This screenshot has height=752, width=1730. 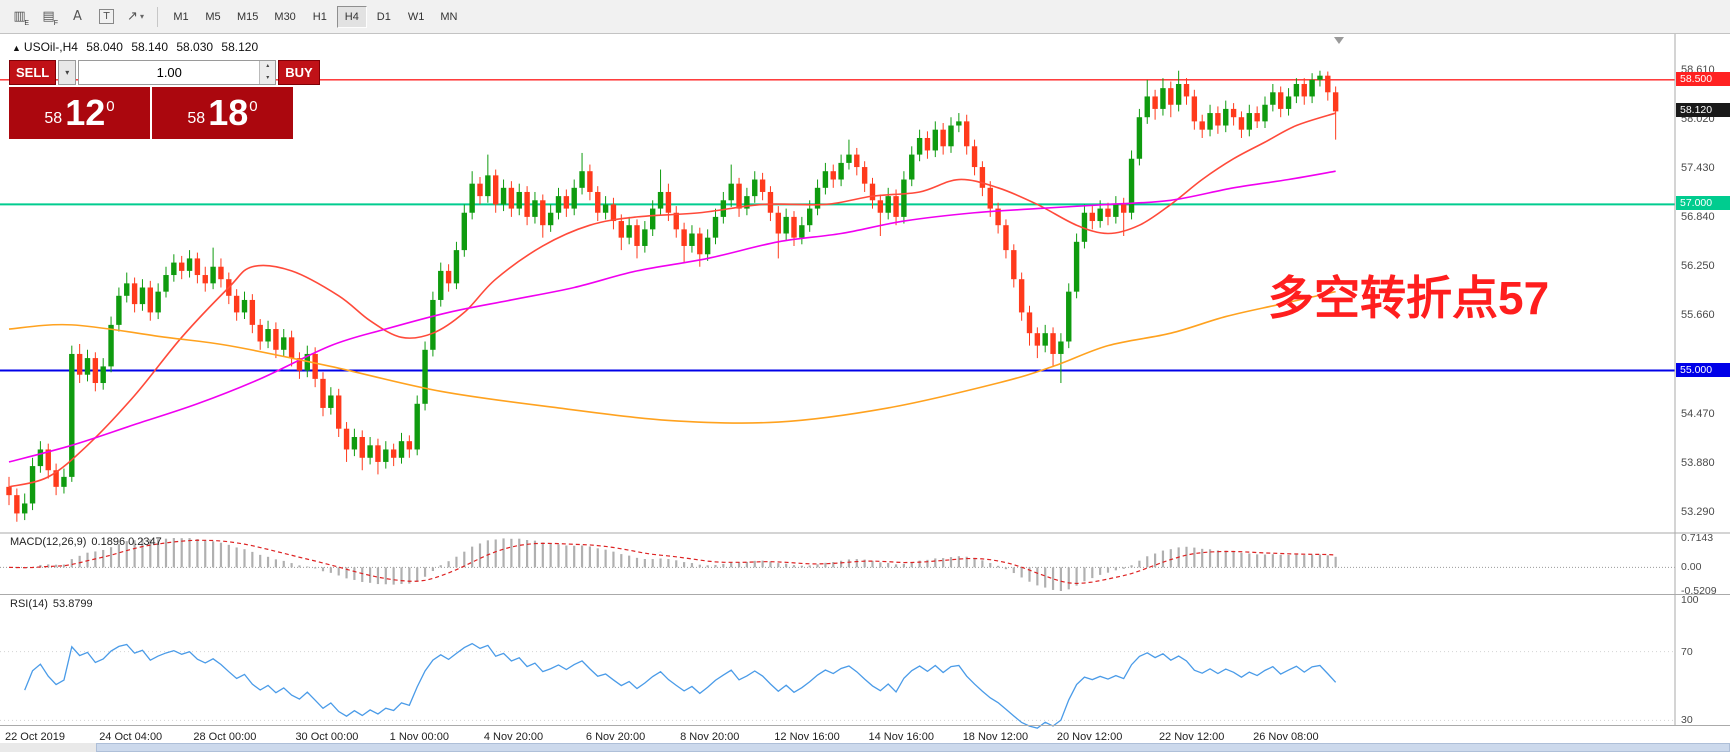 I want to click on rsi-level-70: 70, so click(x=1687, y=651).